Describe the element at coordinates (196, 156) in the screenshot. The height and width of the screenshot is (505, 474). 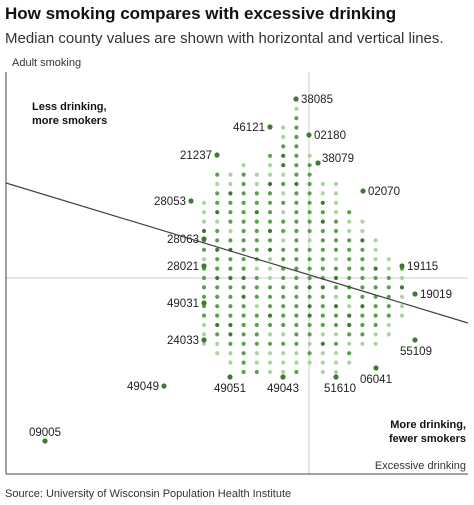
I see `point-label-21237: 21237` at that location.